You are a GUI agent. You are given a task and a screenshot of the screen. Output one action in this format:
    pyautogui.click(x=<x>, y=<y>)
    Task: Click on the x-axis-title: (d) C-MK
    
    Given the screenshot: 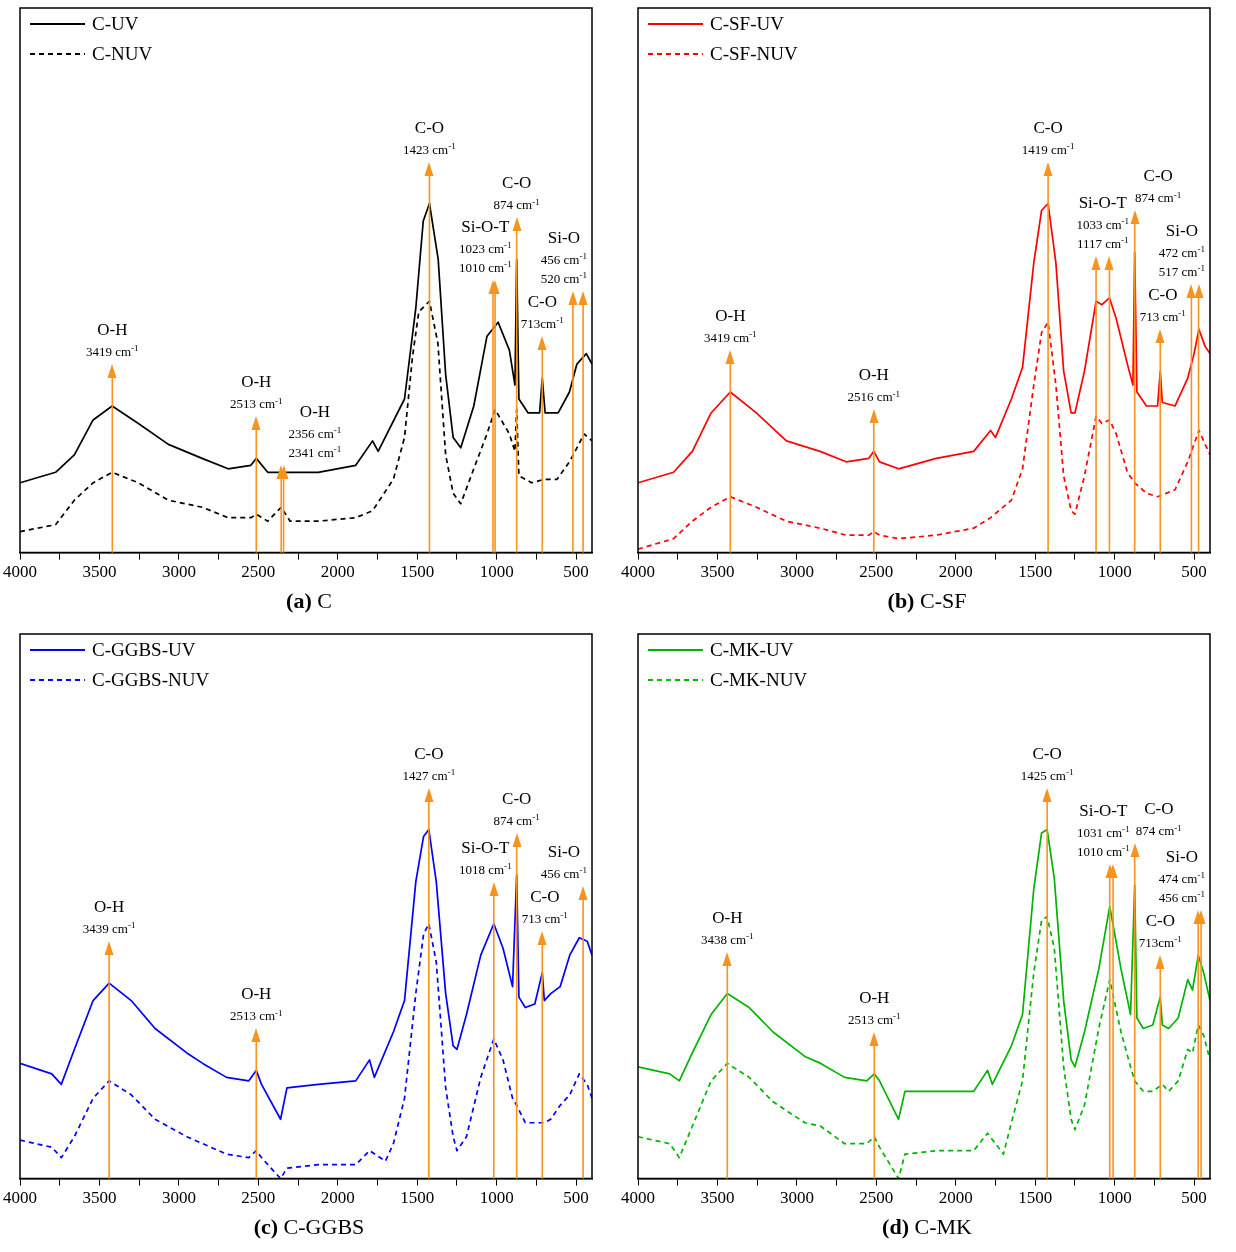 What is the action you would take?
    pyautogui.click(x=927, y=1227)
    